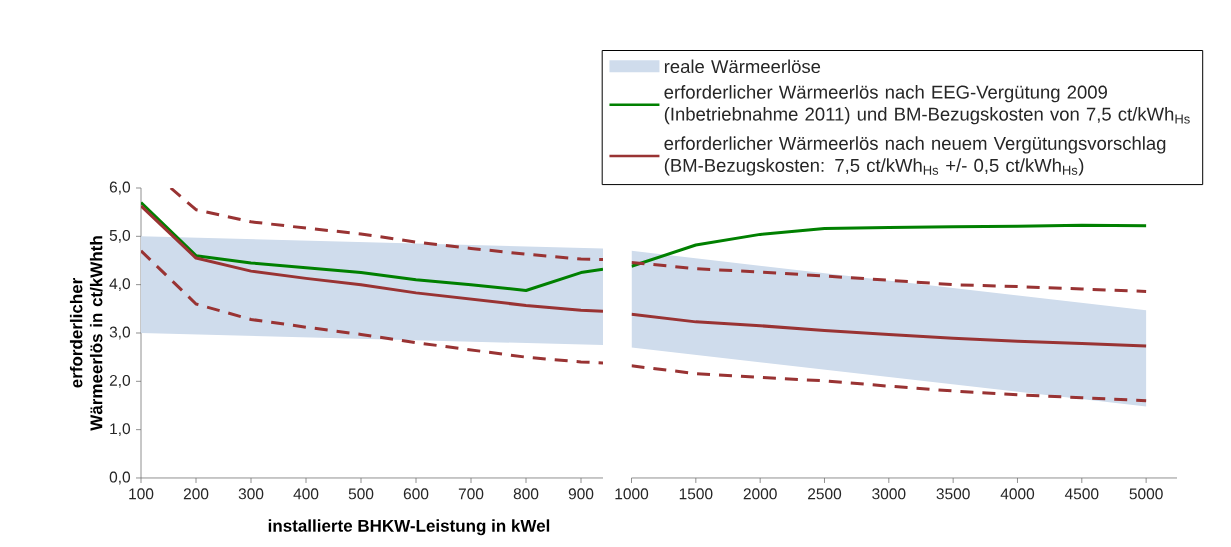 This screenshot has width=1231, height=547. Describe the element at coordinates (760, 494) in the screenshot. I see `x-tick-label: 2000` at that location.